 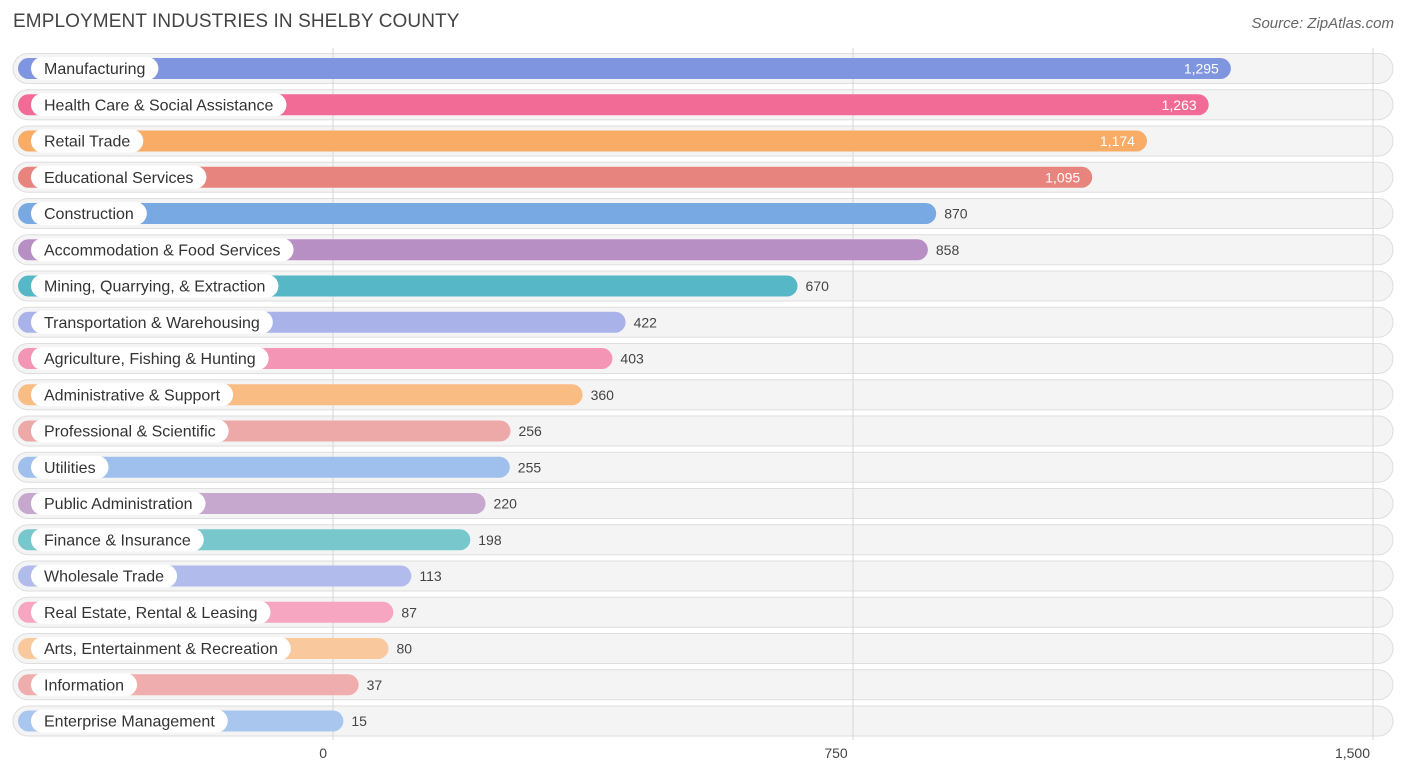 What do you see at coordinates (646, 322) in the screenshot?
I see `value-label: 422` at bounding box center [646, 322].